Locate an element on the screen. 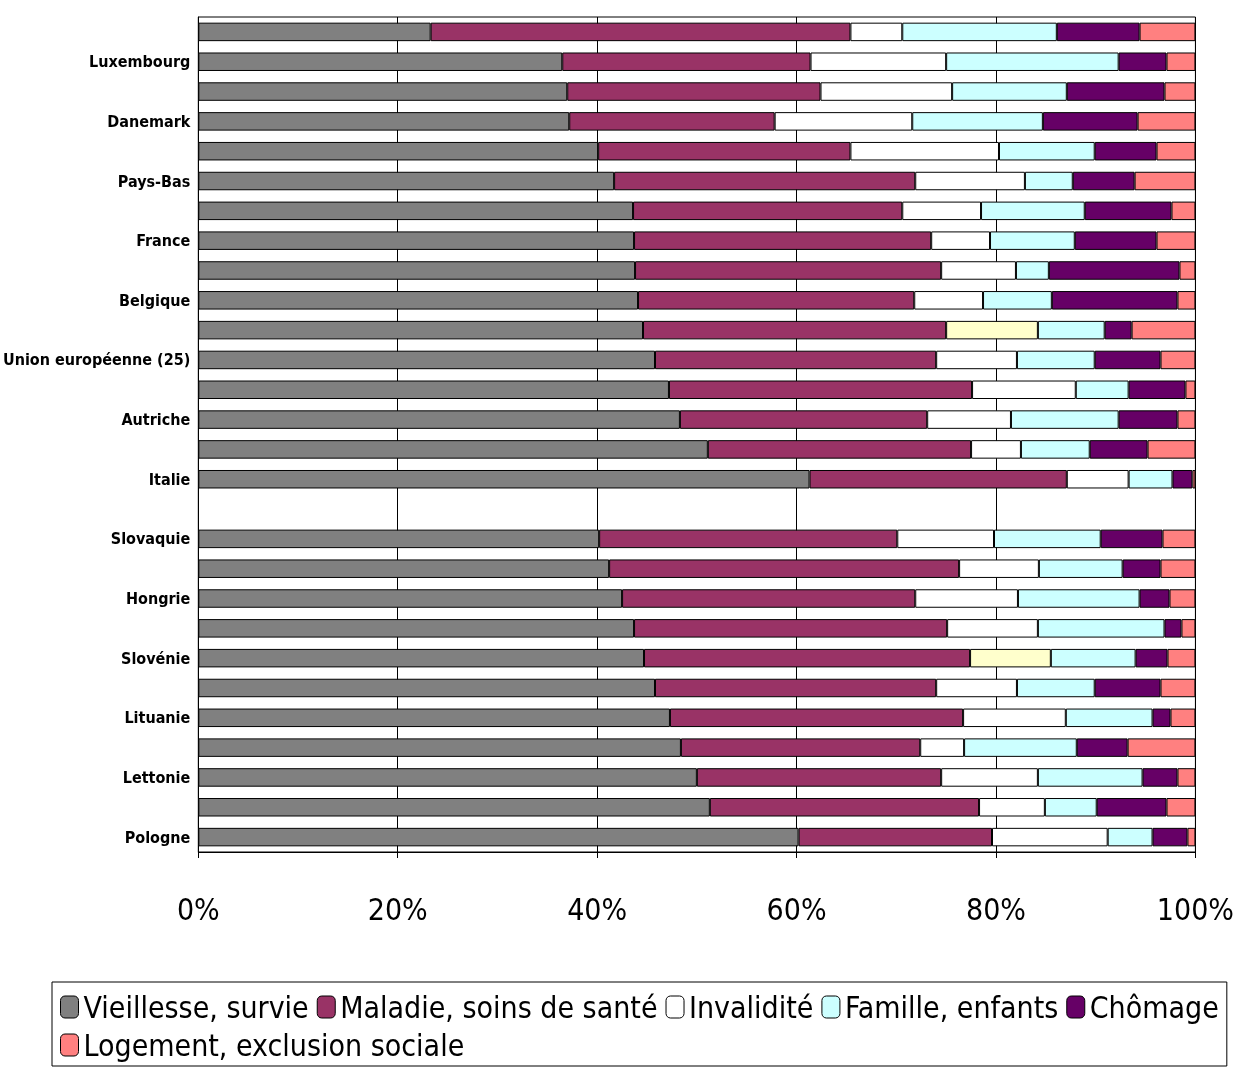  y-tick-label: Italie is located at coordinates (169, 479).